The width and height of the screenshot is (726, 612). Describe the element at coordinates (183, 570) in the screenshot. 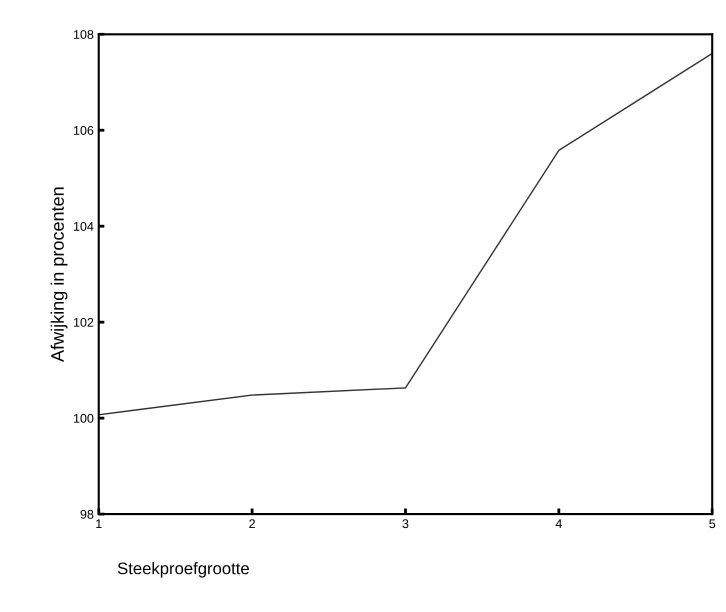

I see `x-axis-title: Steekproefgrootte` at that location.